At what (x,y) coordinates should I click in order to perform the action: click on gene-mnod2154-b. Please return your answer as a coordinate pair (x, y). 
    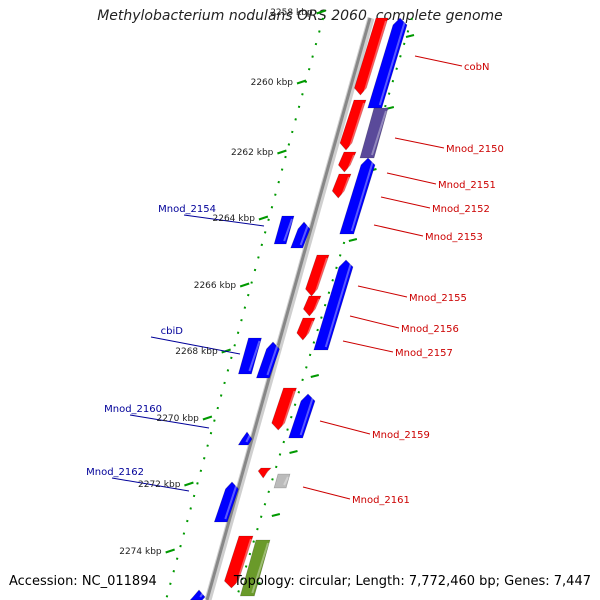
    Looking at the image, I should click on (300, 235).